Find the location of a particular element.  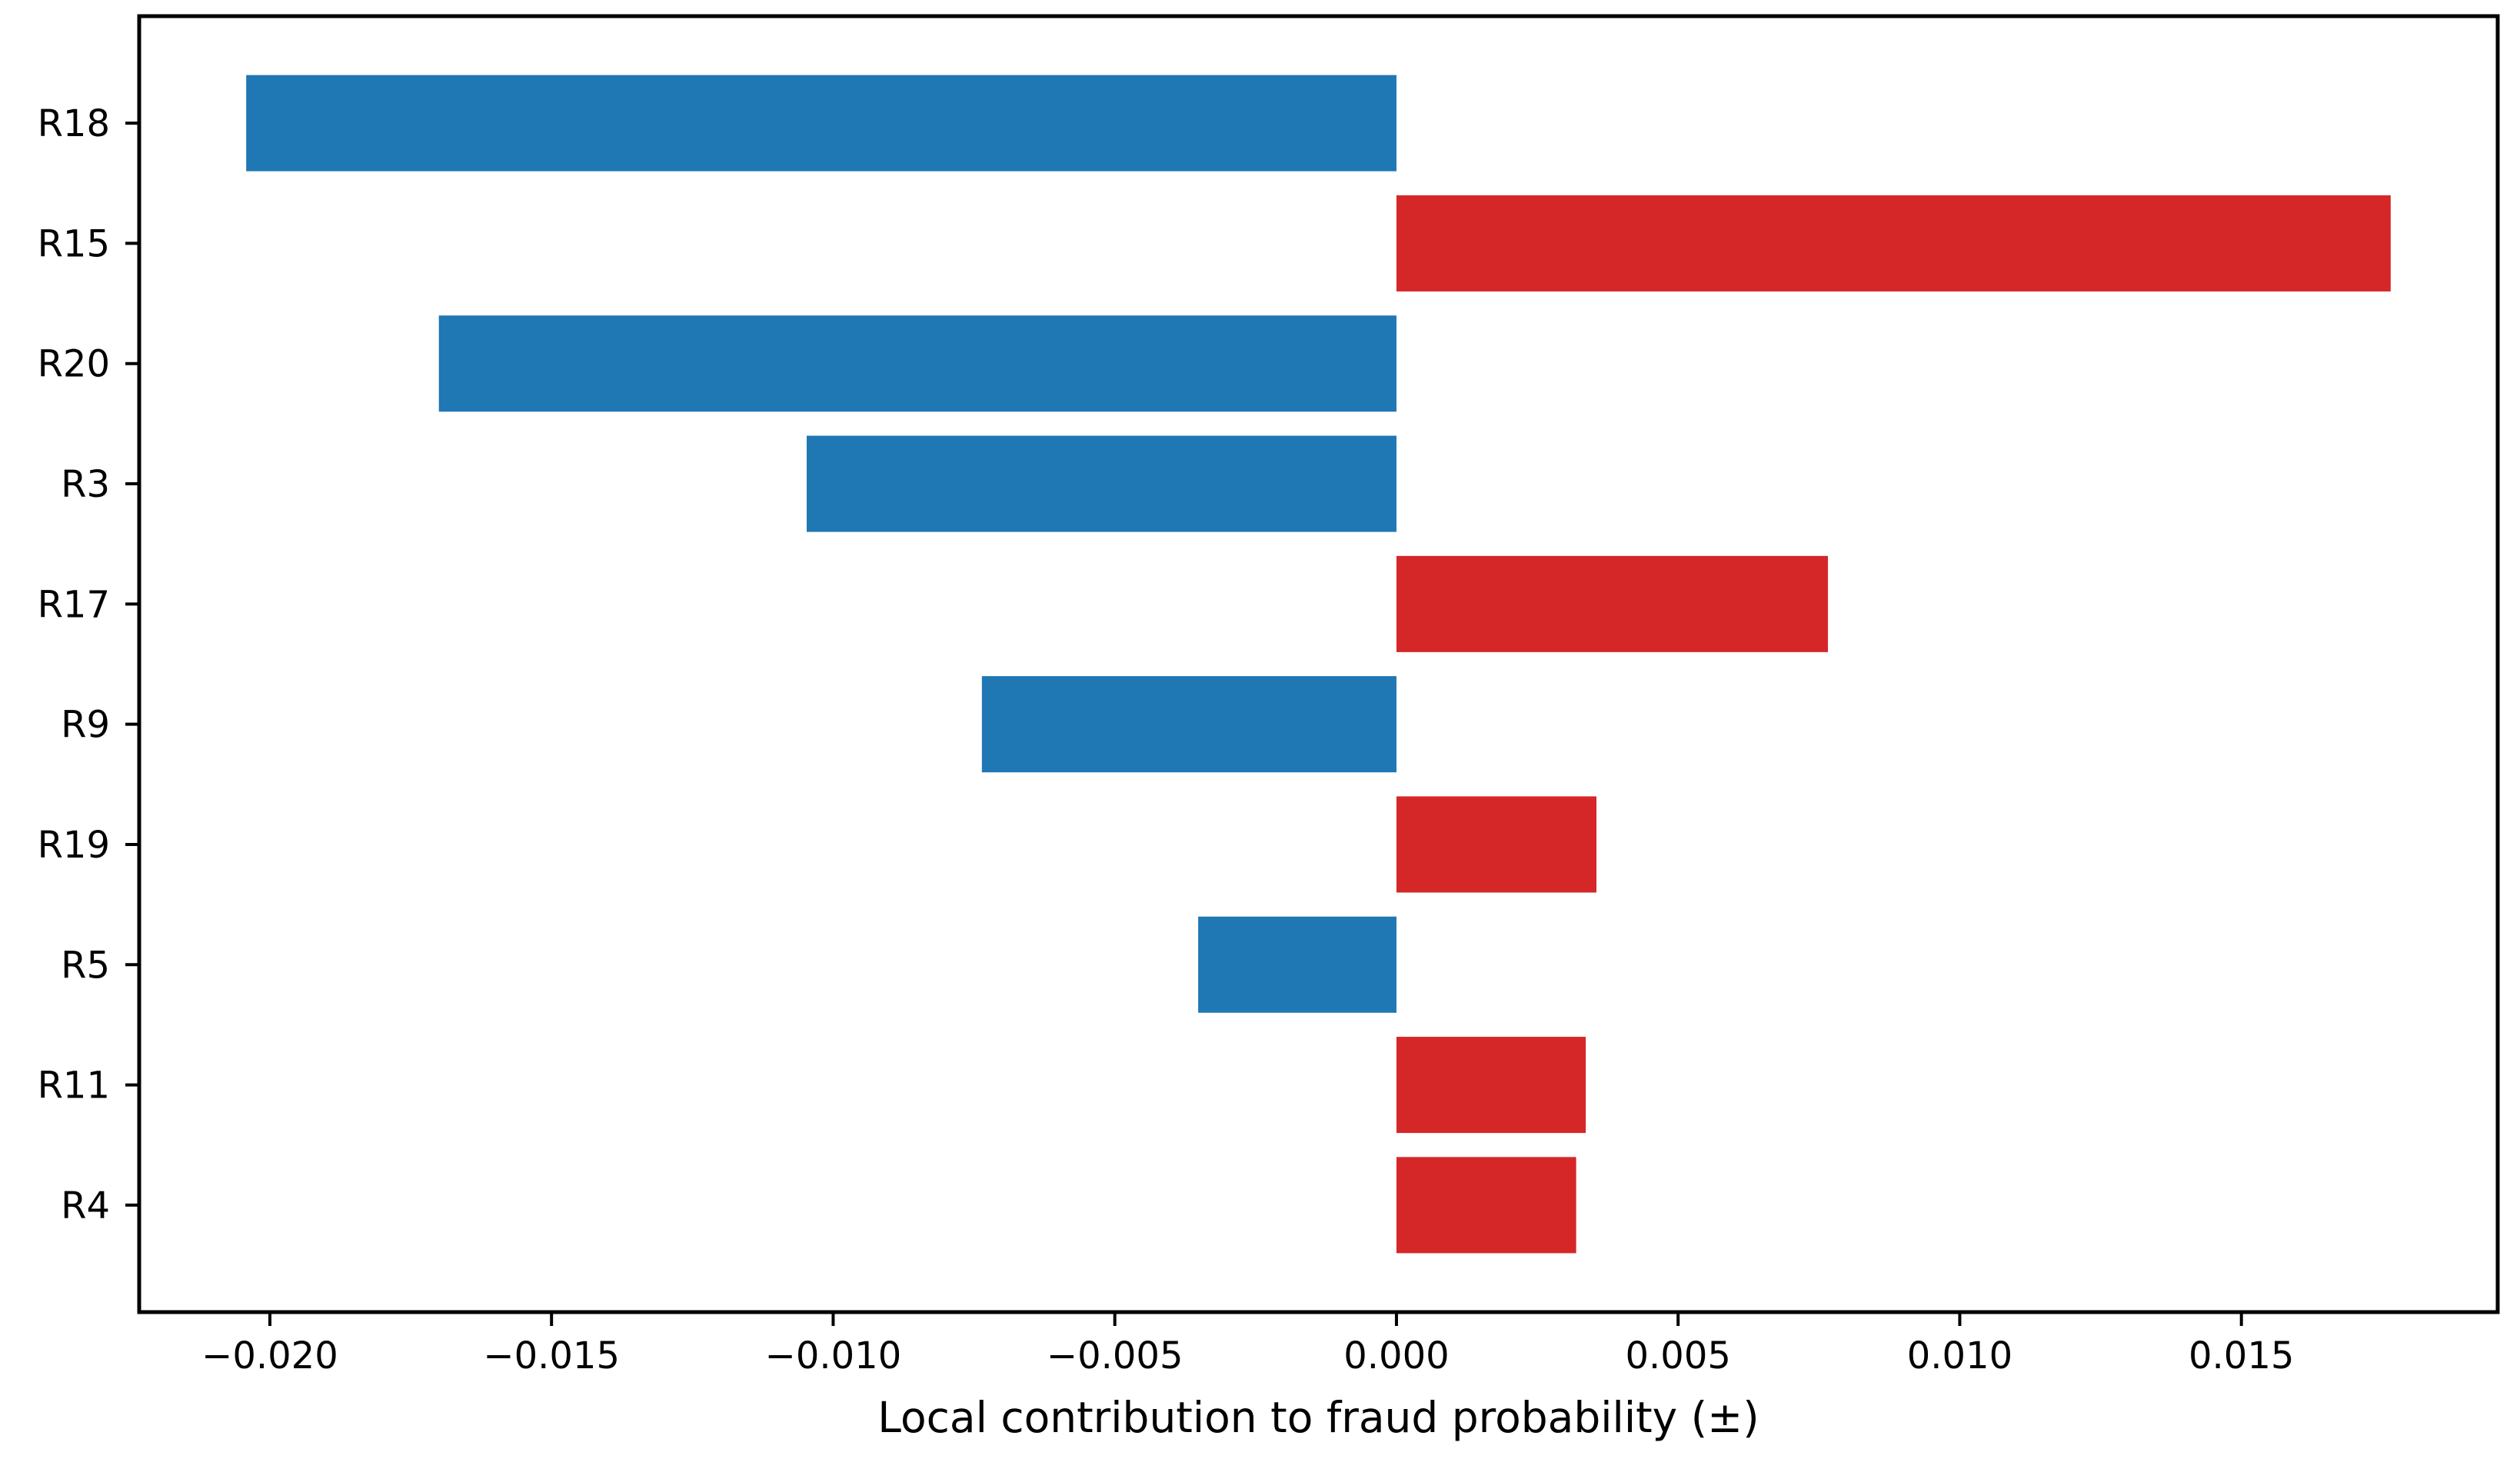

x-tick-label: 0.005 is located at coordinates (1677, 1356).